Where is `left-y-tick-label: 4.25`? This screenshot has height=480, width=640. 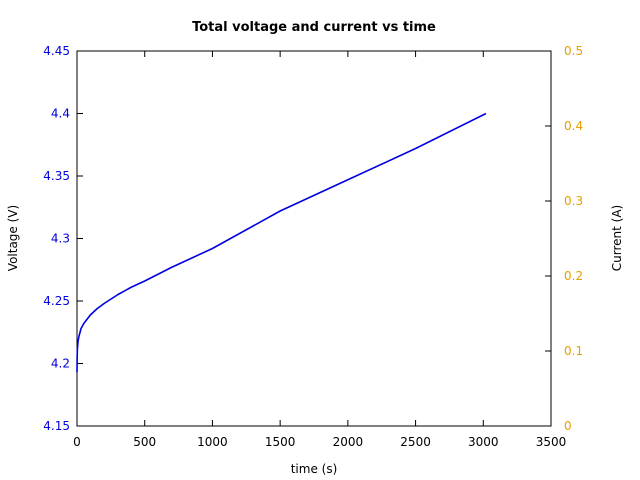
left-y-tick-label: 4.25 is located at coordinates (56, 301).